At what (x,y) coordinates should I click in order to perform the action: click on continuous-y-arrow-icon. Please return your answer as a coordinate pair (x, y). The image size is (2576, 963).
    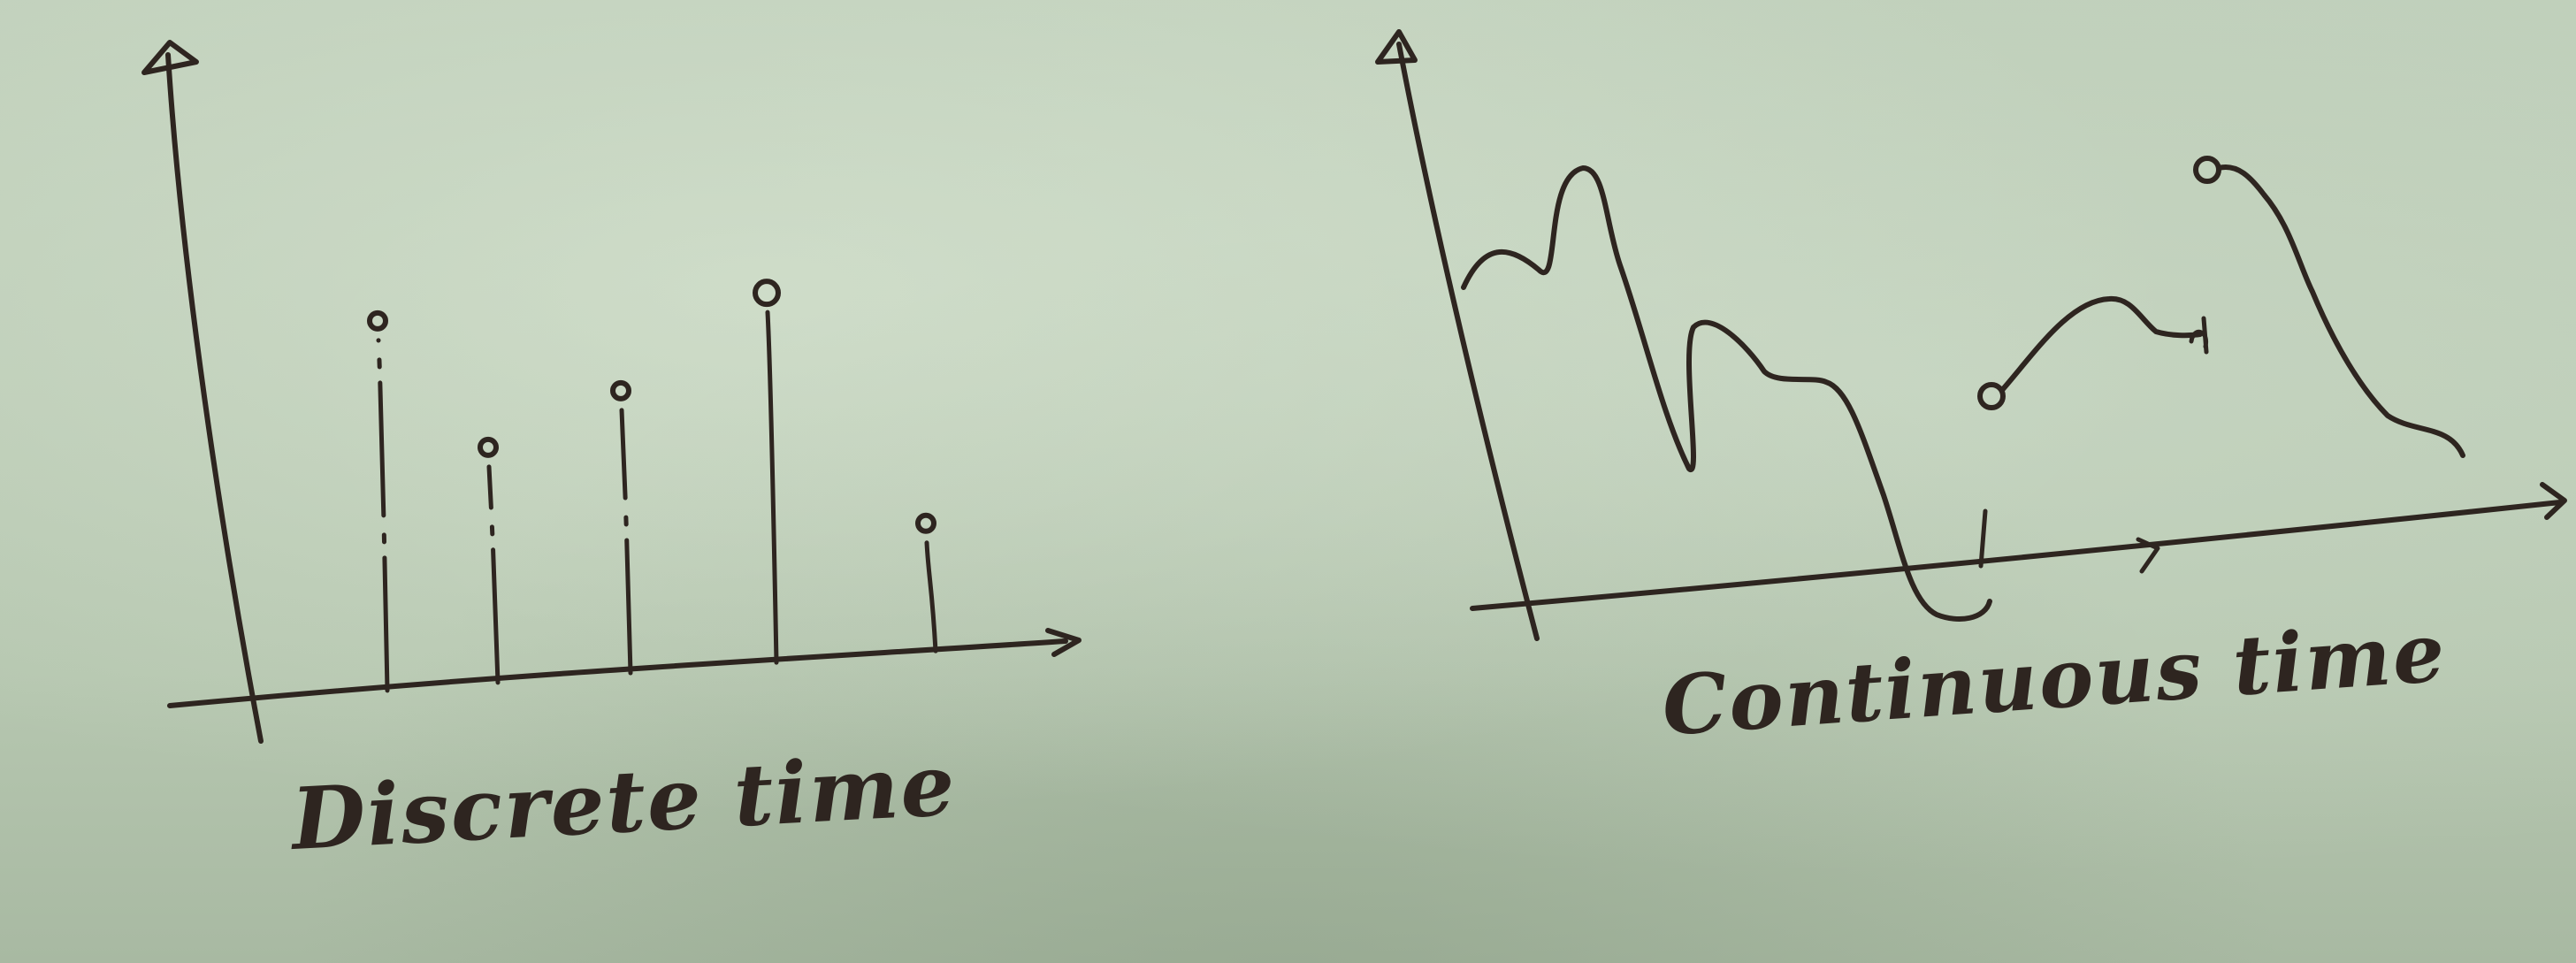
    Looking at the image, I should click on (1397, 47).